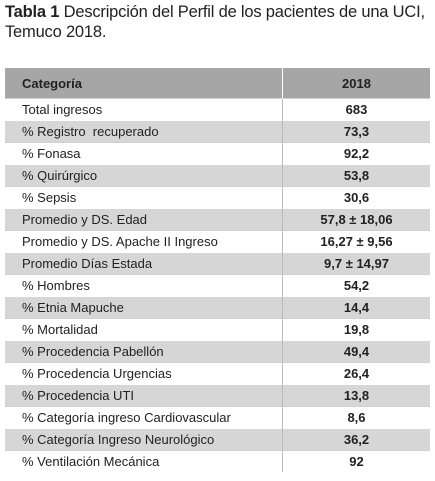 This screenshot has width=435, height=481. What do you see at coordinates (356, 329) in the screenshot?
I see `value-cell: 19,8` at bounding box center [356, 329].